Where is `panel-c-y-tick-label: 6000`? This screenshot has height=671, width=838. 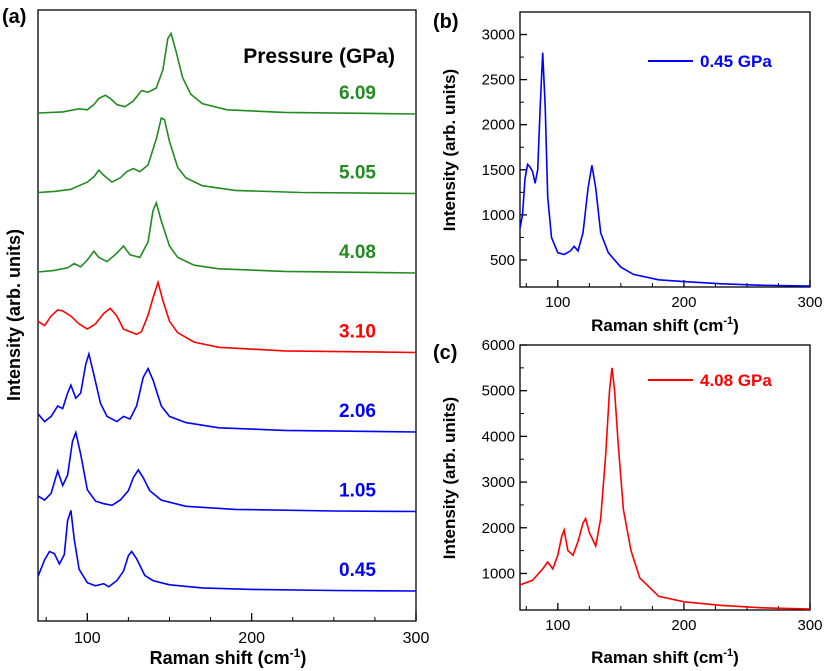
panel-c-y-tick-label: 6000 is located at coordinates (498, 345).